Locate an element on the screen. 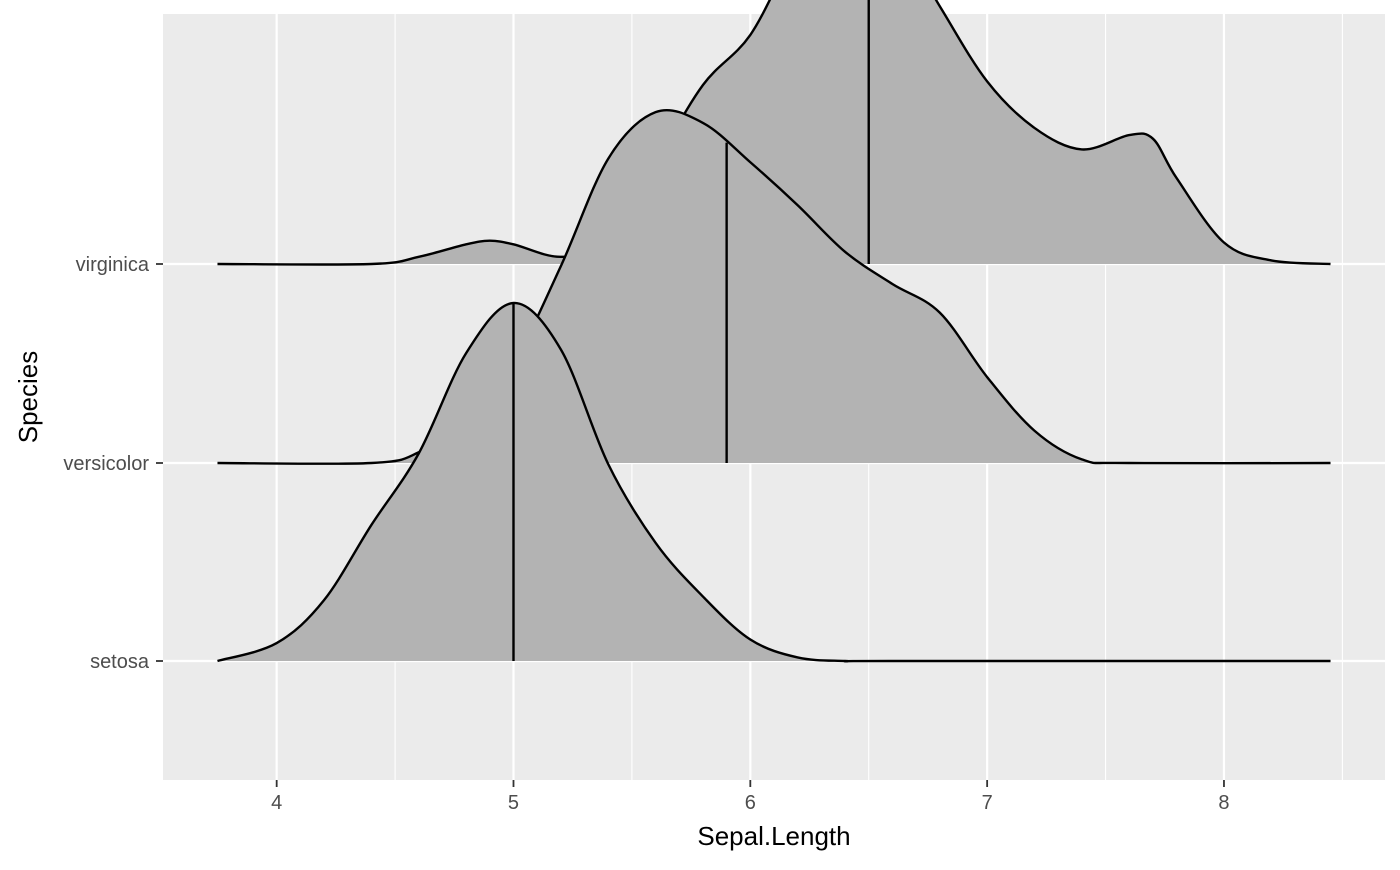 The image size is (1400, 870). x-tick-label: 6 is located at coordinates (750, 803).